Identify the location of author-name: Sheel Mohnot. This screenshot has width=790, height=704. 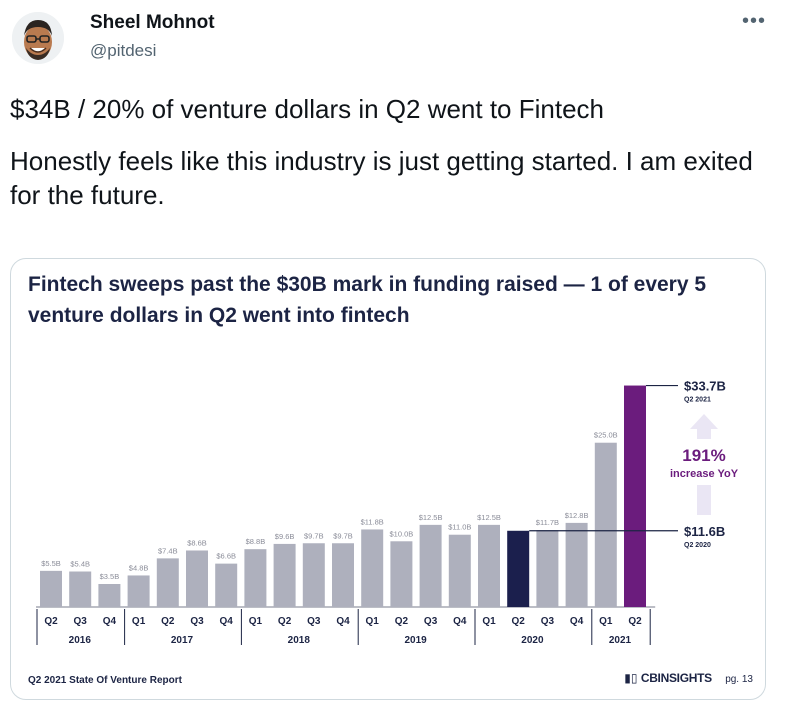
(152, 22).